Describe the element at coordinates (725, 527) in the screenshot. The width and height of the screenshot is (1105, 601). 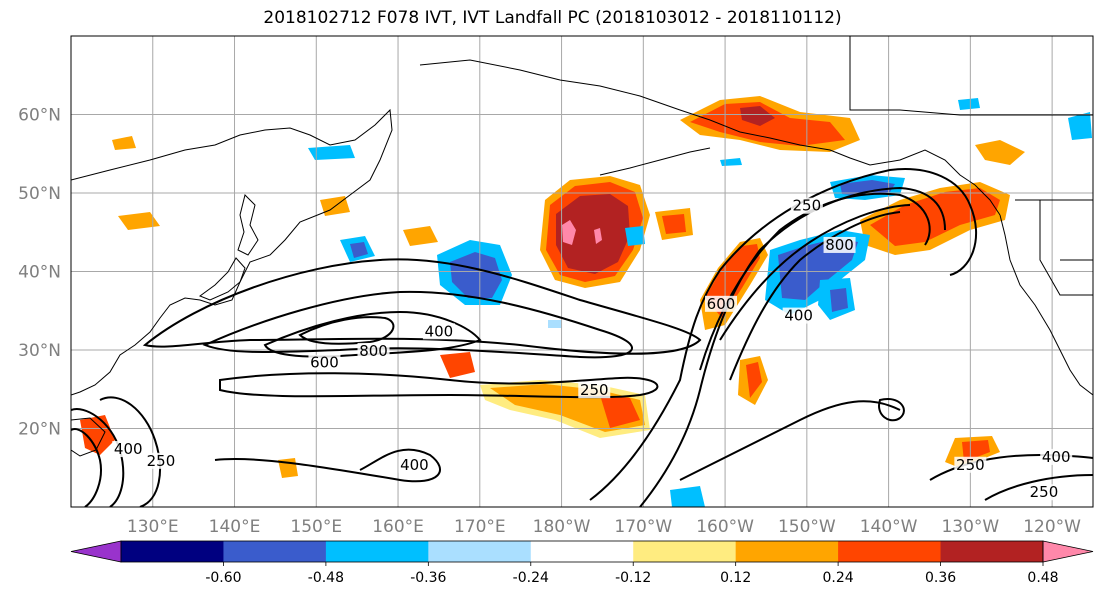
I see `longitude-label: 160°W` at that location.